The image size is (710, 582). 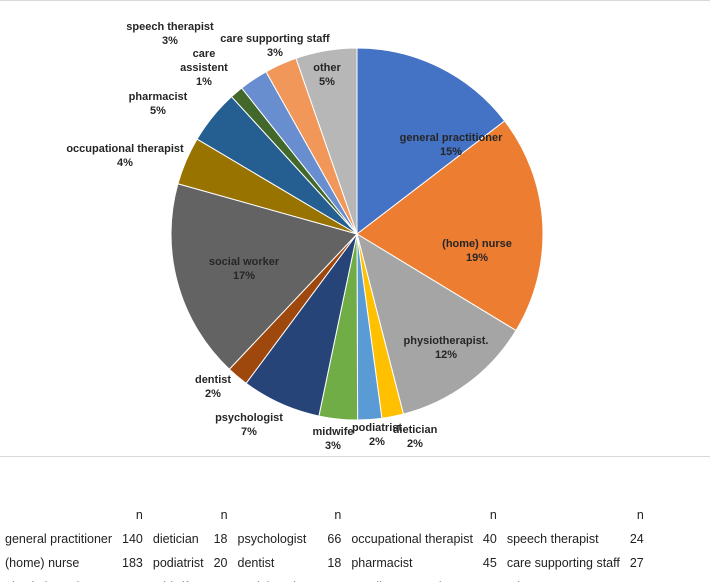 I want to click on category-label: psychologist, so click(x=272, y=539).